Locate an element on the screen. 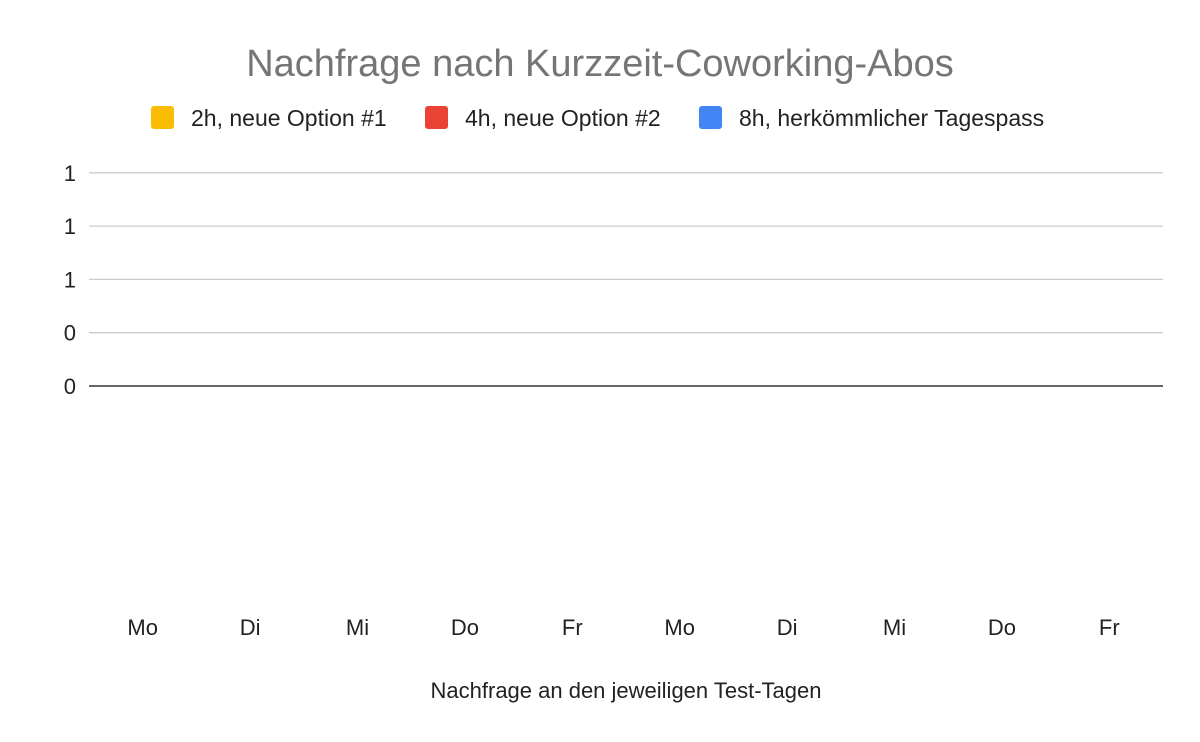 The width and height of the screenshot is (1200, 742). chart-title: Nachfrage nach Kurzzeit-Coworking-Abos is located at coordinates (600, 64).